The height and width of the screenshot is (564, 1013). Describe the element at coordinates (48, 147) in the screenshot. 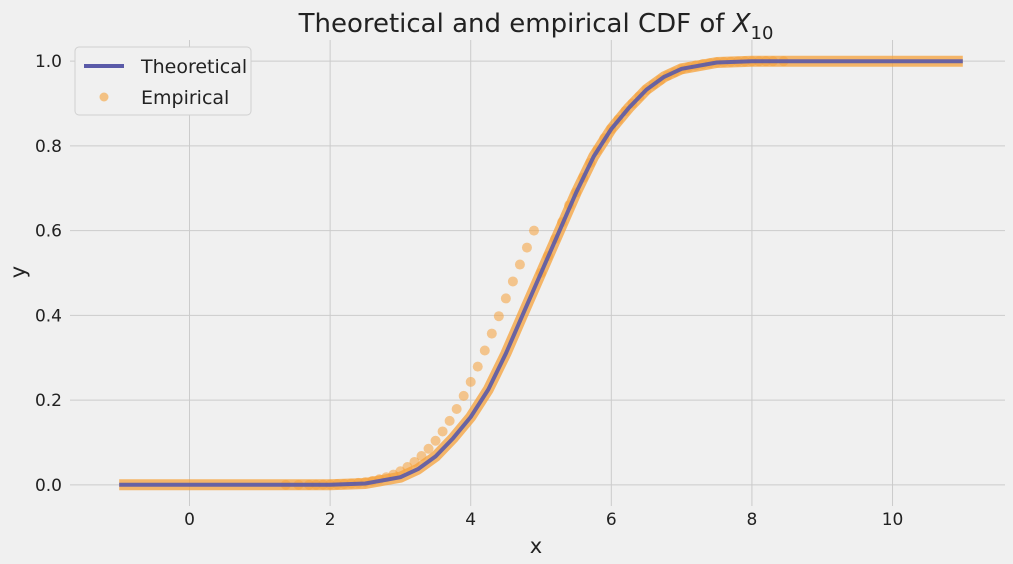

I see `y-tick-label: 0.8` at that location.